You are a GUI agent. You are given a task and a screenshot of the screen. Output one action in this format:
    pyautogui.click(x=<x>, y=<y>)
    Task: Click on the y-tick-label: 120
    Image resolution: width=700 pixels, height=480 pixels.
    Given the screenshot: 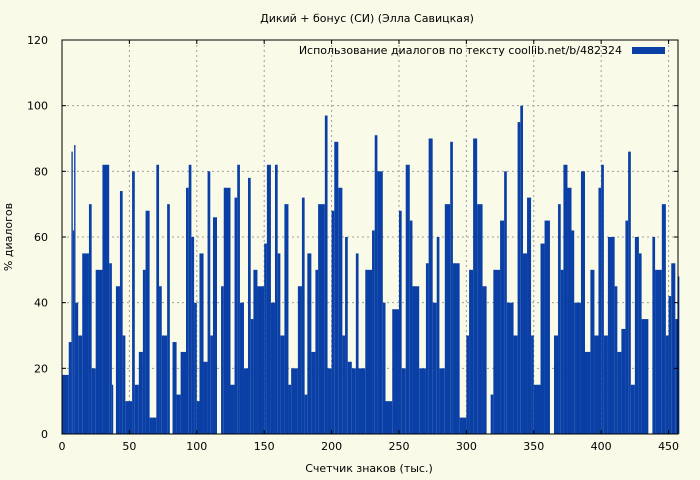 What is the action you would take?
    pyautogui.click(x=37, y=40)
    